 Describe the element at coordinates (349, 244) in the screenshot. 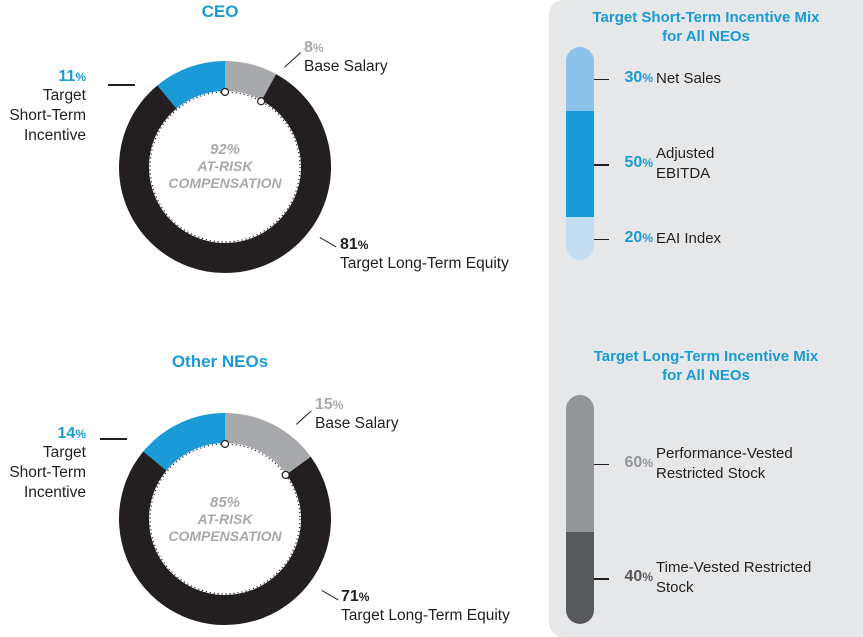

I see `ceo-lte-value: 81` at that location.